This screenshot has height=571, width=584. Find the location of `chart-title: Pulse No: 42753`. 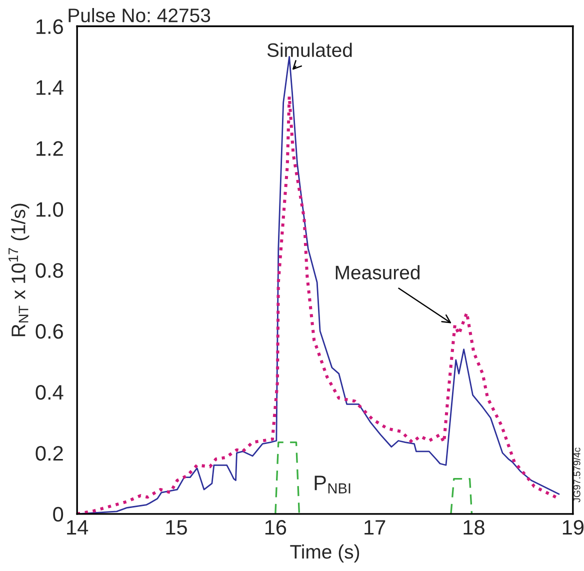

chart-title: Pulse No: 42753 is located at coordinates (139, 15).